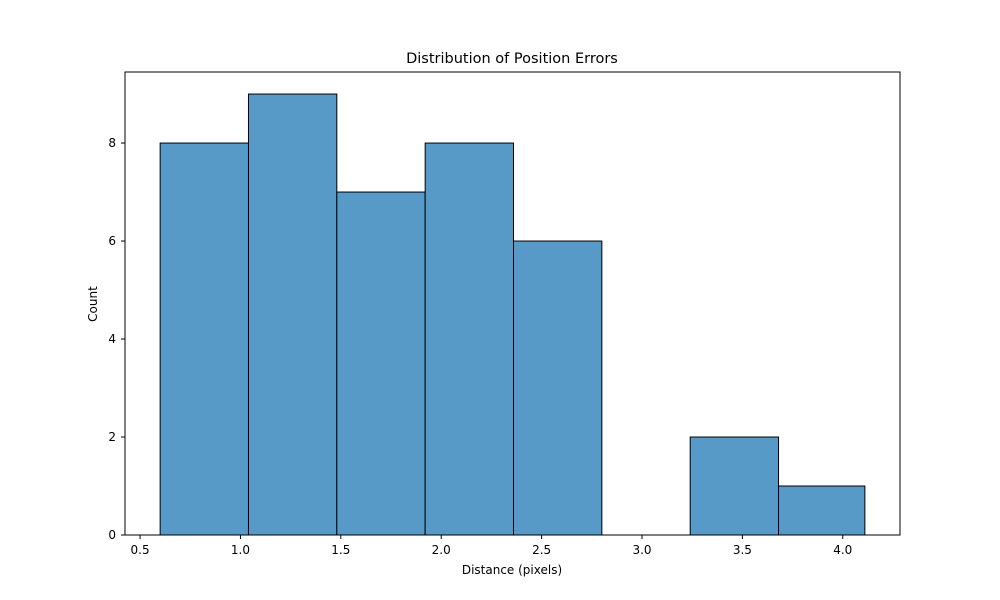  What do you see at coordinates (441, 550) in the screenshot?
I see `x-tick-label-3: 2.0` at bounding box center [441, 550].